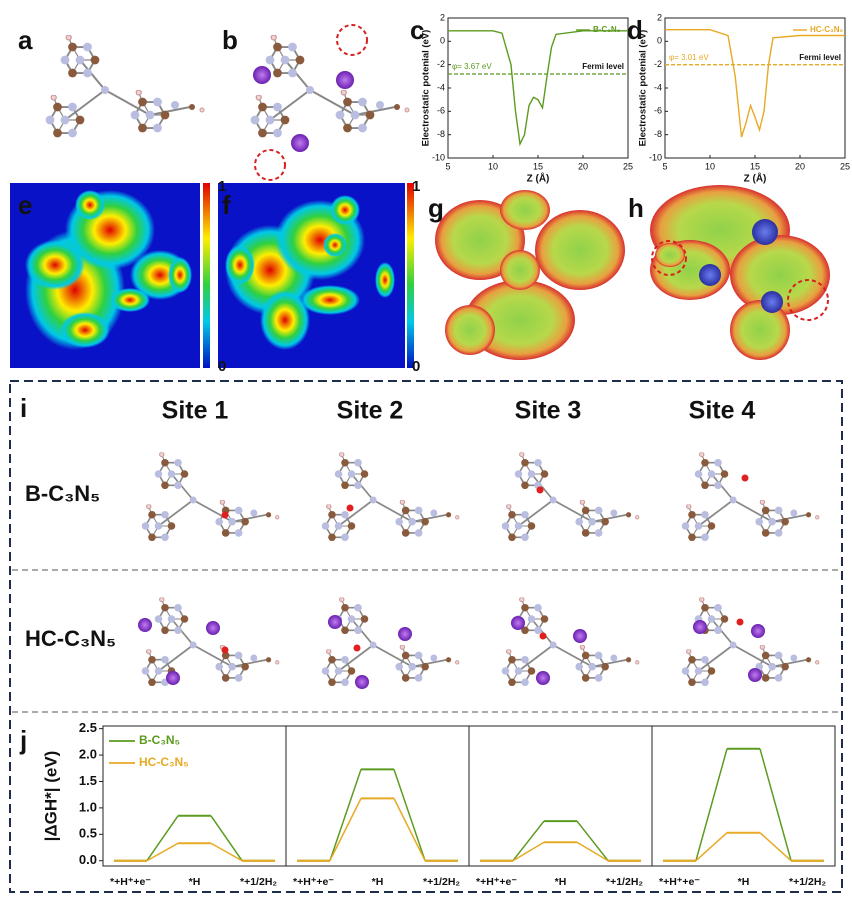 The width and height of the screenshot is (852, 897). What do you see at coordinates (88, 727) in the screenshot?
I see `y-tick-label: 2.5` at bounding box center [88, 727].